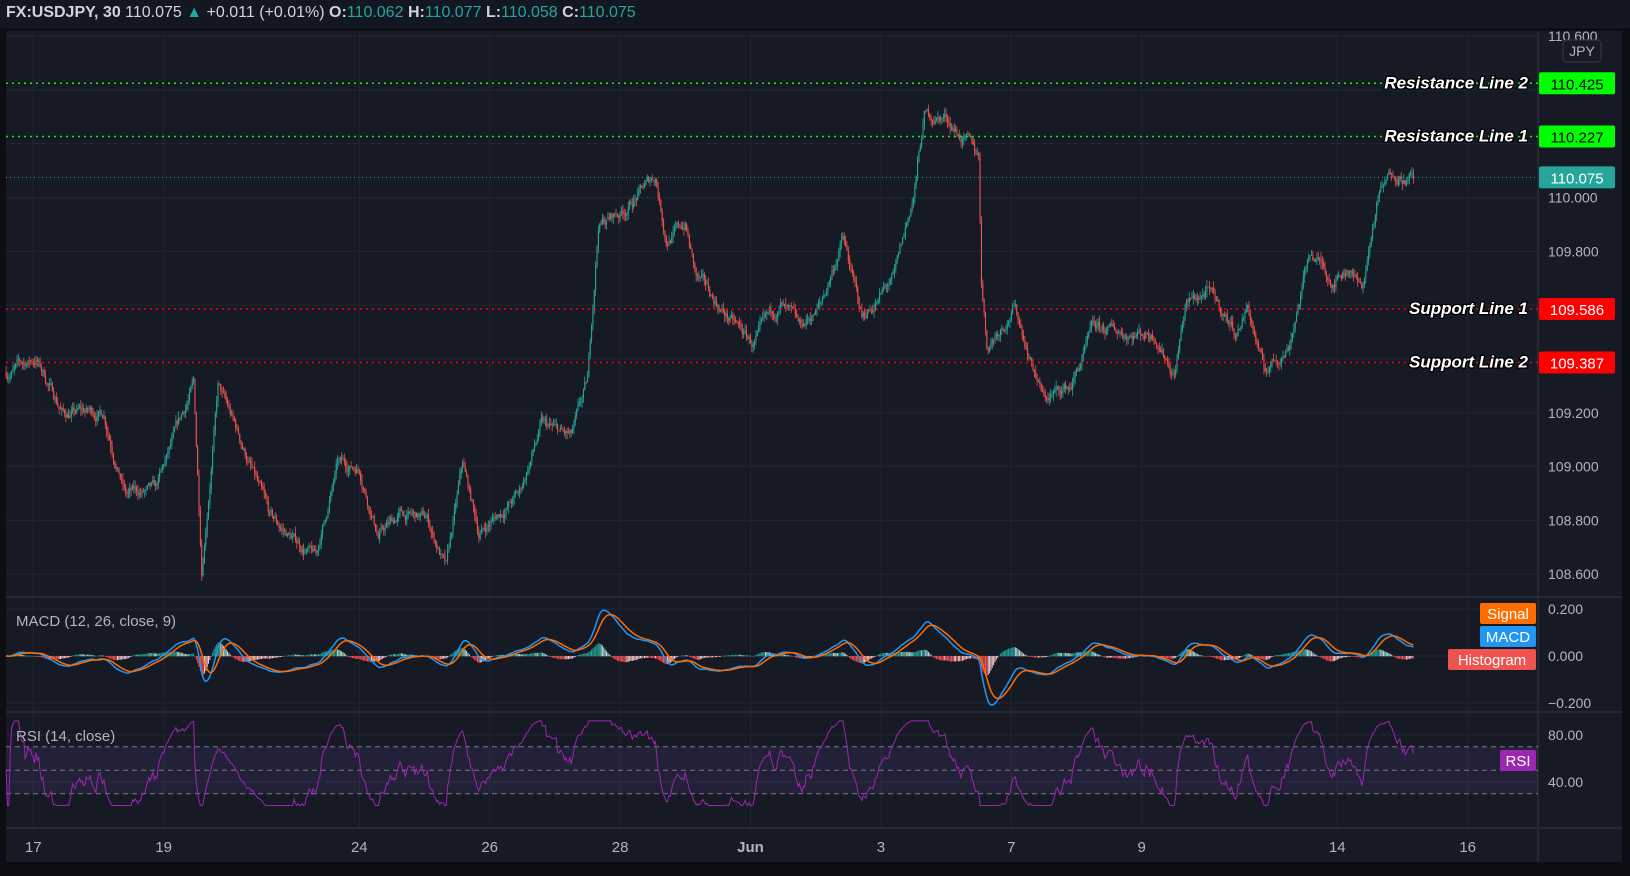  Describe the element at coordinates (1142, 847) in the screenshot. I see `time-axis-tick: 9` at that location.